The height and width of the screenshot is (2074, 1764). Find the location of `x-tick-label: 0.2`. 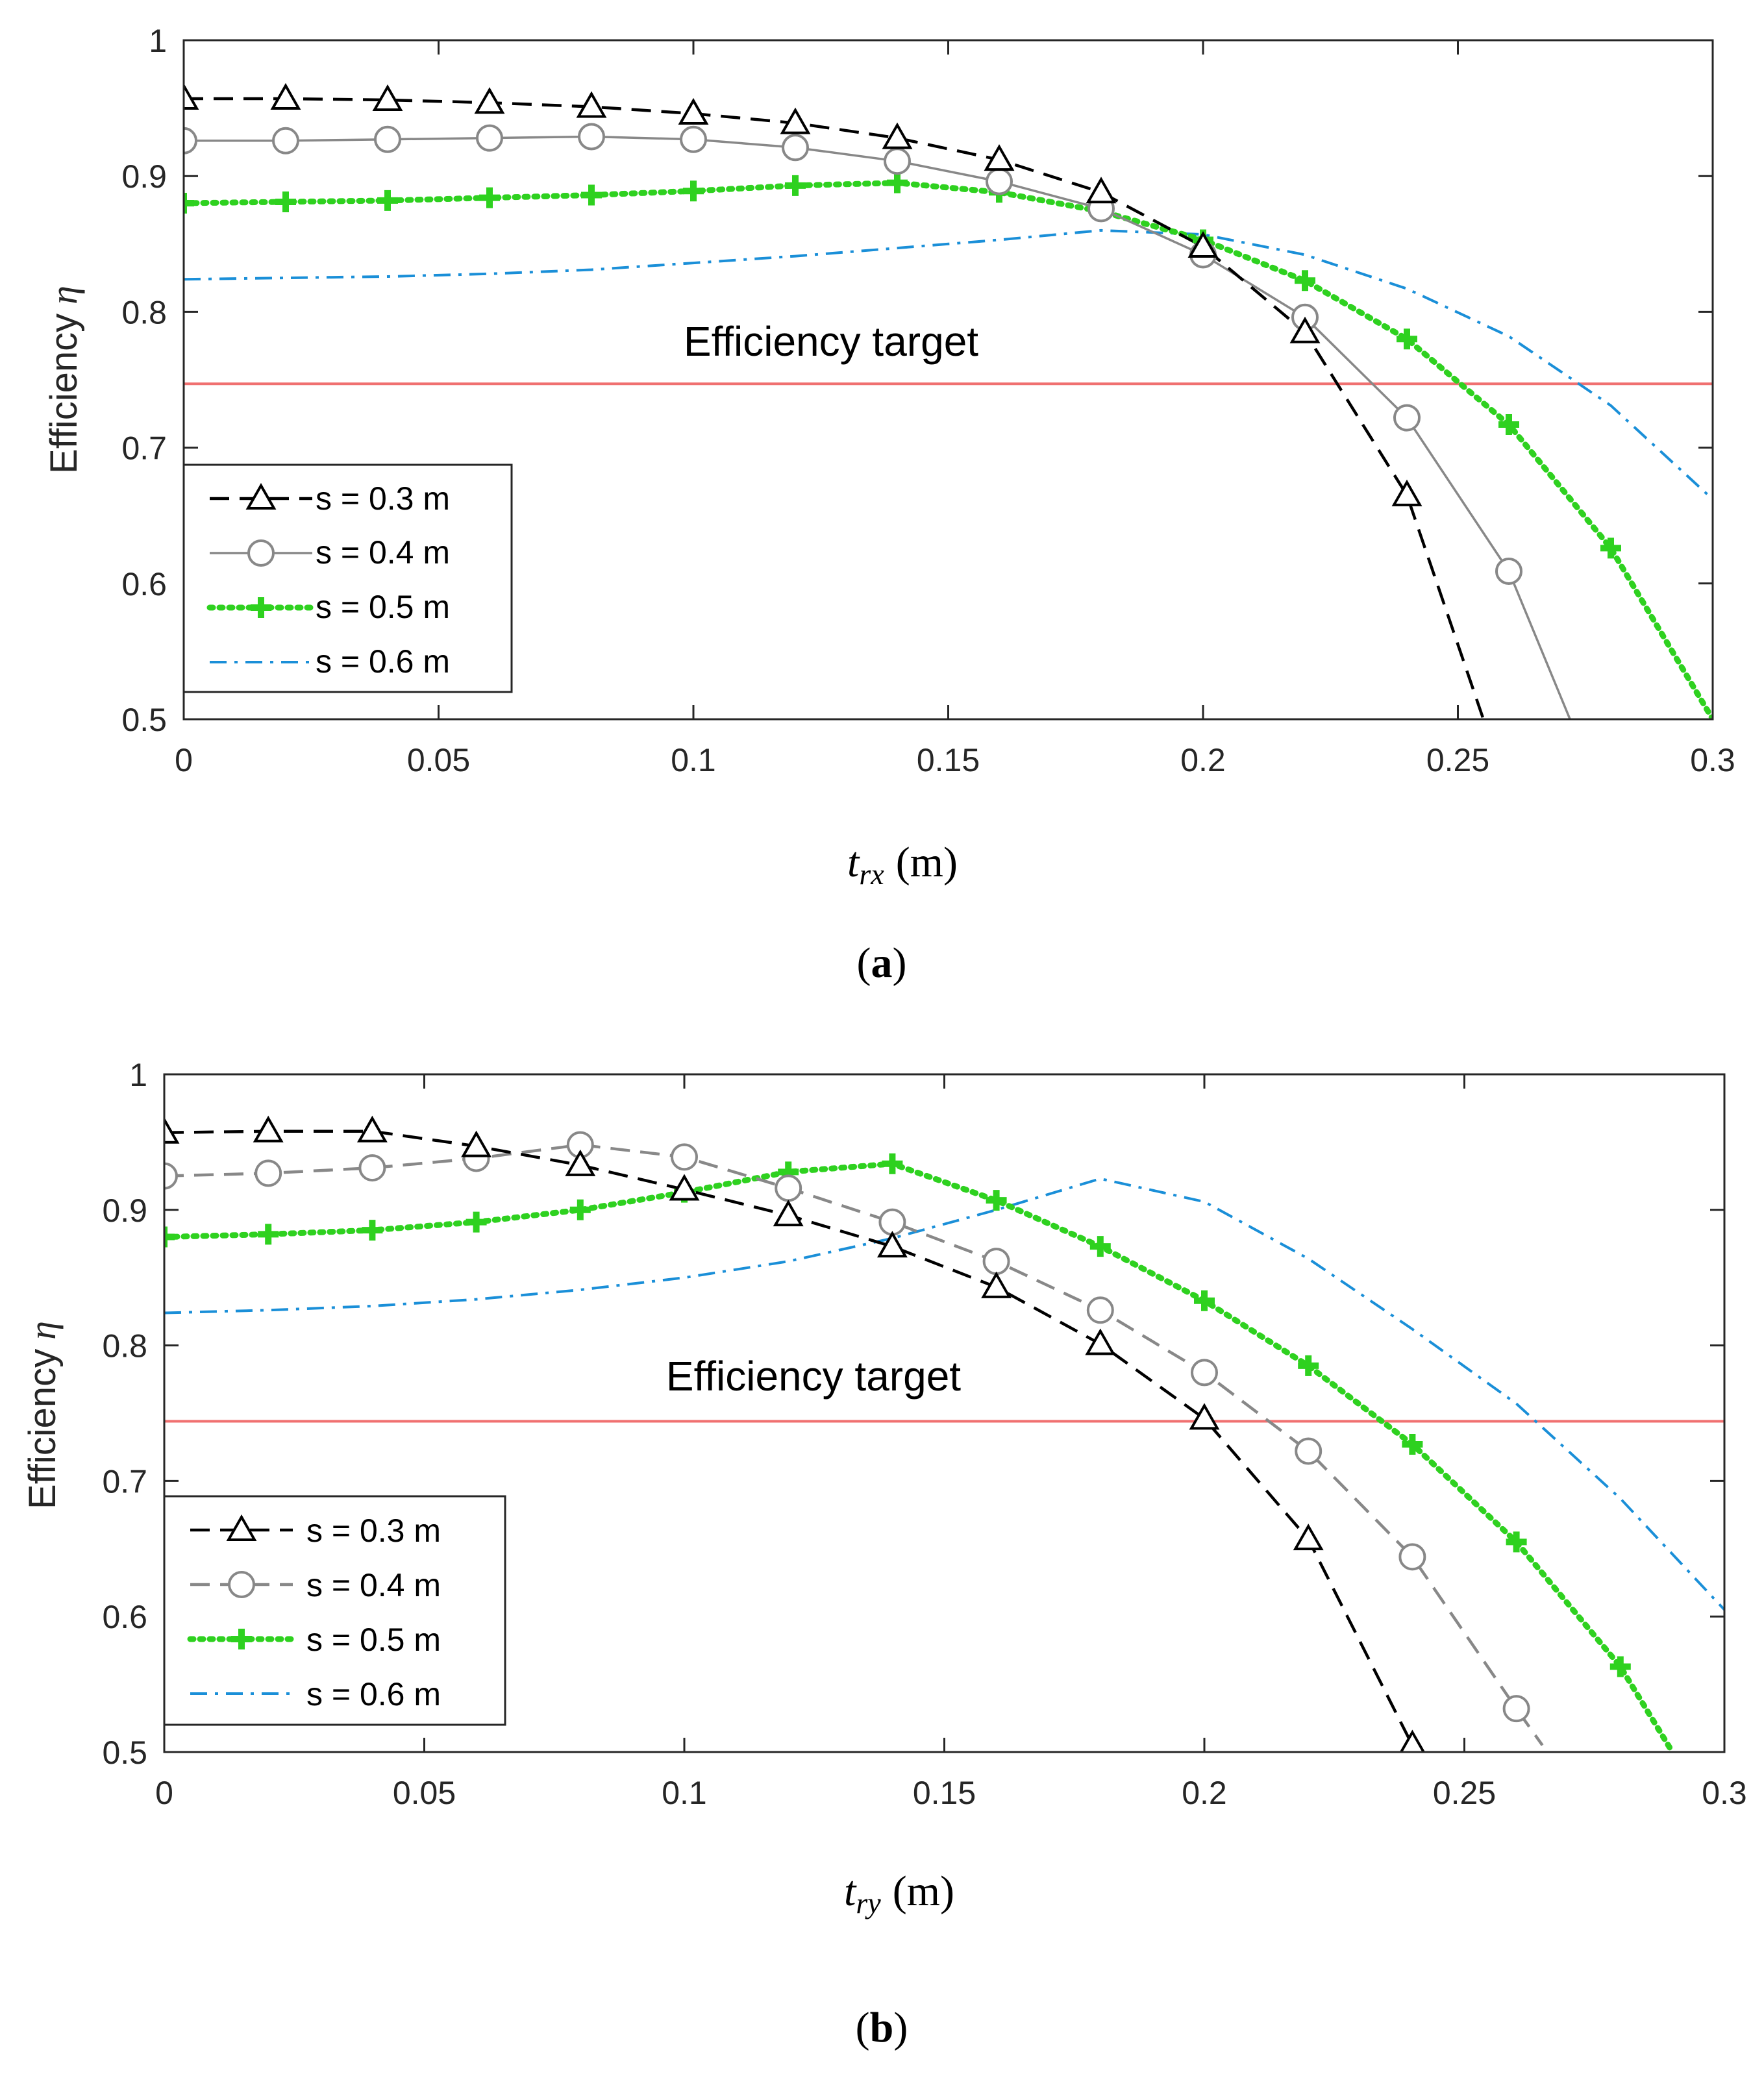

x-tick-label: 0.2 is located at coordinates (1203, 760).